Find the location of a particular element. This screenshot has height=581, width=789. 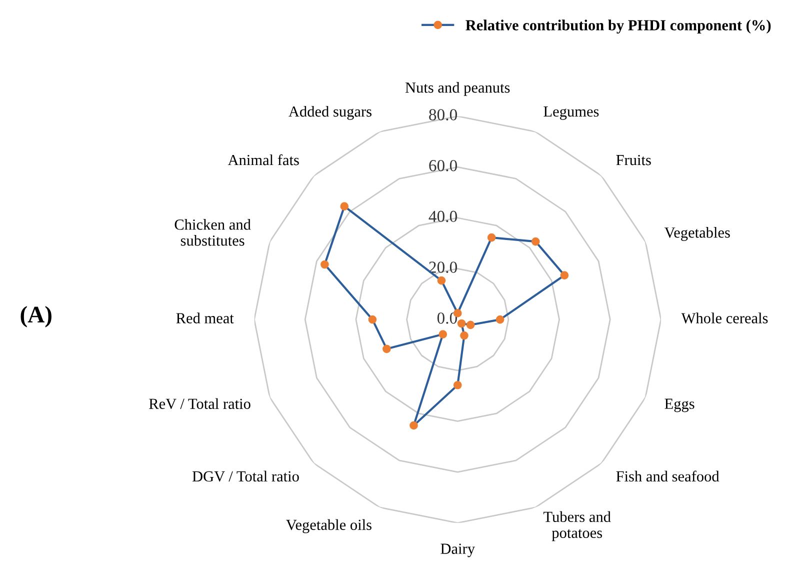

y-tick-label: 80.0 is located at coordinates (443, 114).